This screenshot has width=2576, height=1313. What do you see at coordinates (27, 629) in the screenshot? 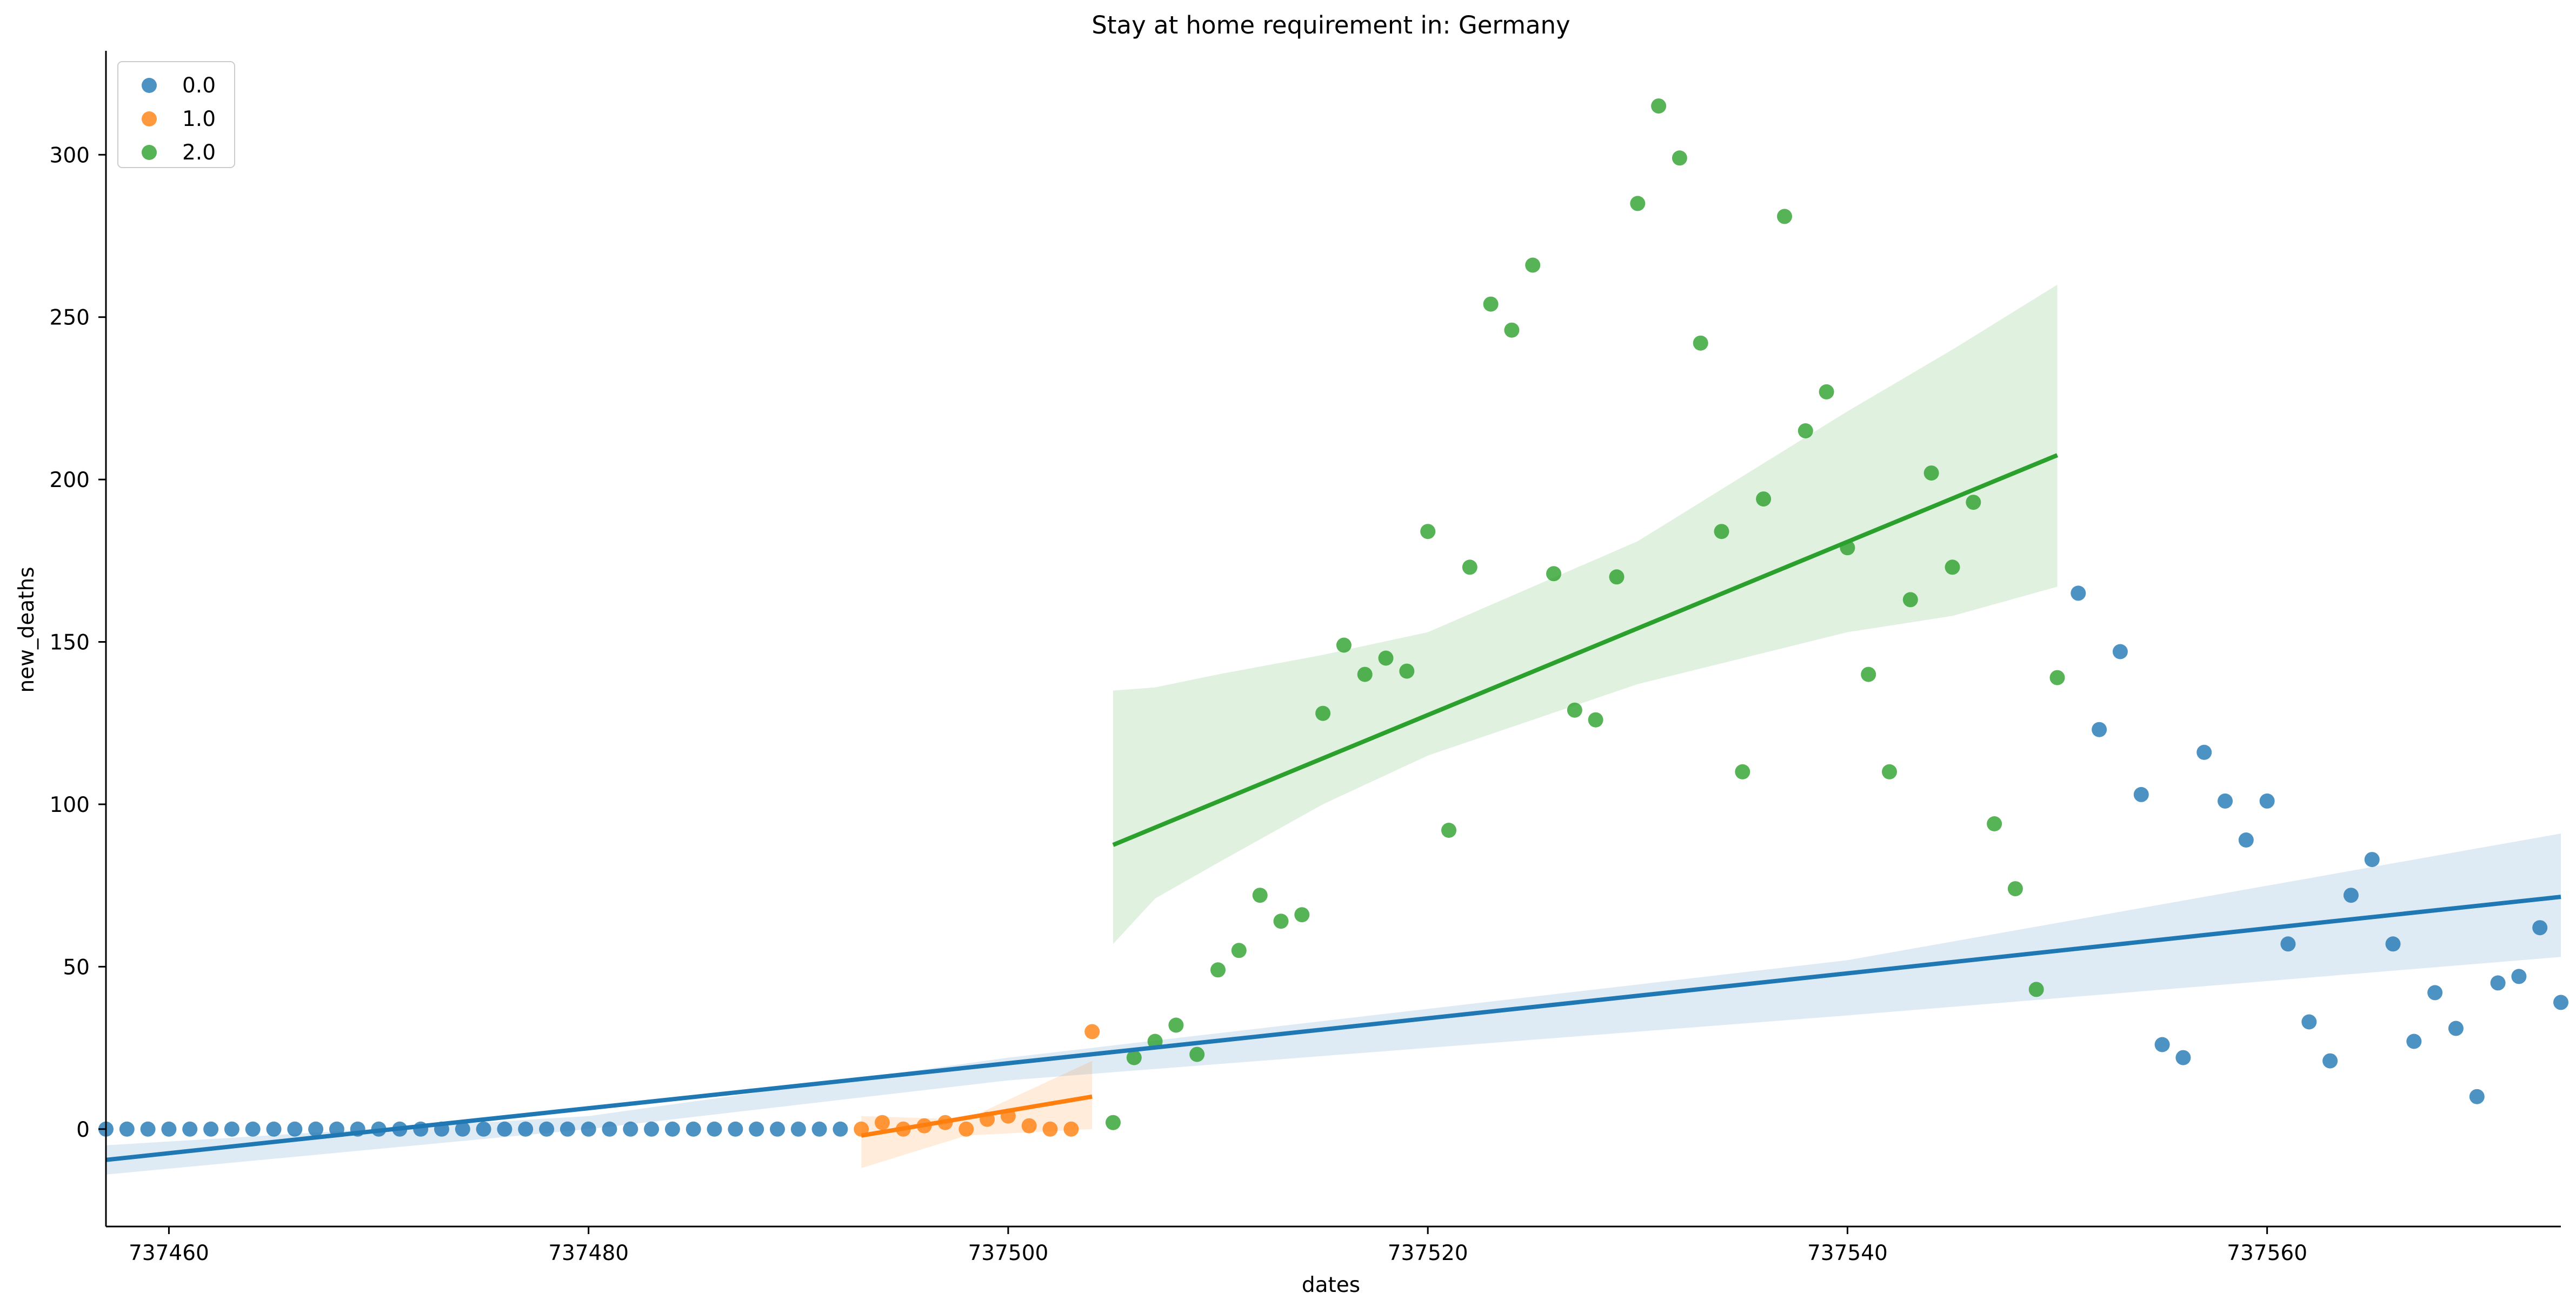
I see `y-axis-label: new_deaths` at bounding box center [27, 629].